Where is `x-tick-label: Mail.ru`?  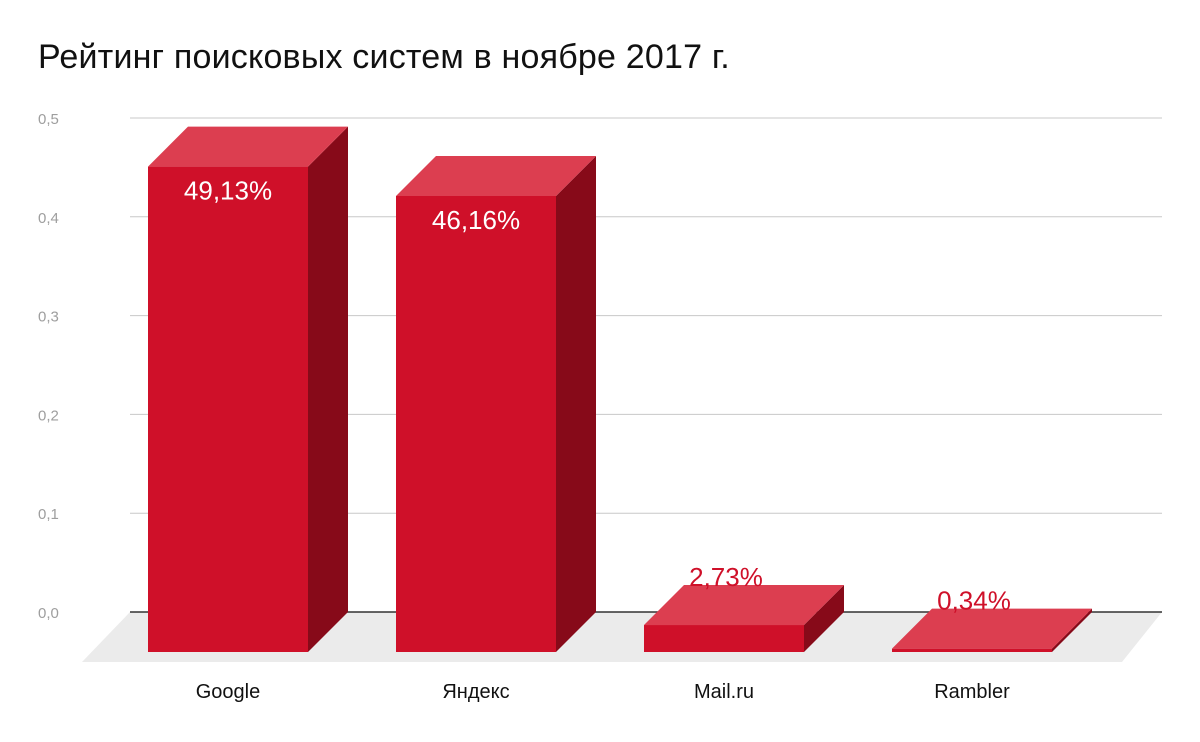
x-tick-label: Mail.ru is located at coordinates (724, 692).